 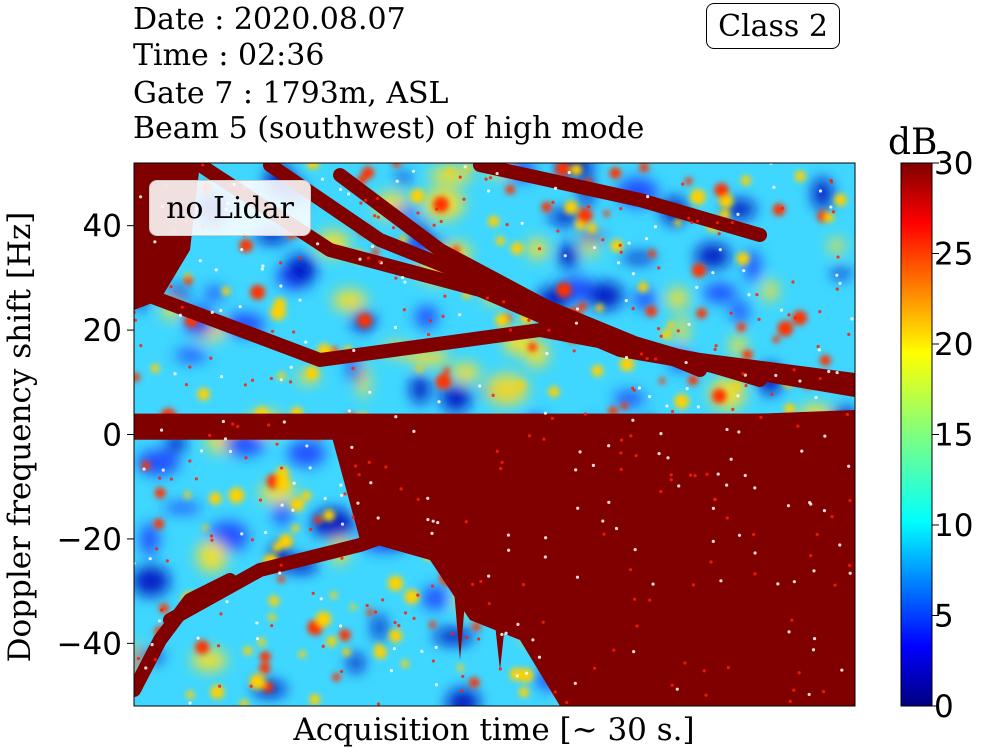 I want to click on date-label: Date : 2020.08.07, so click(x=269, y=19).